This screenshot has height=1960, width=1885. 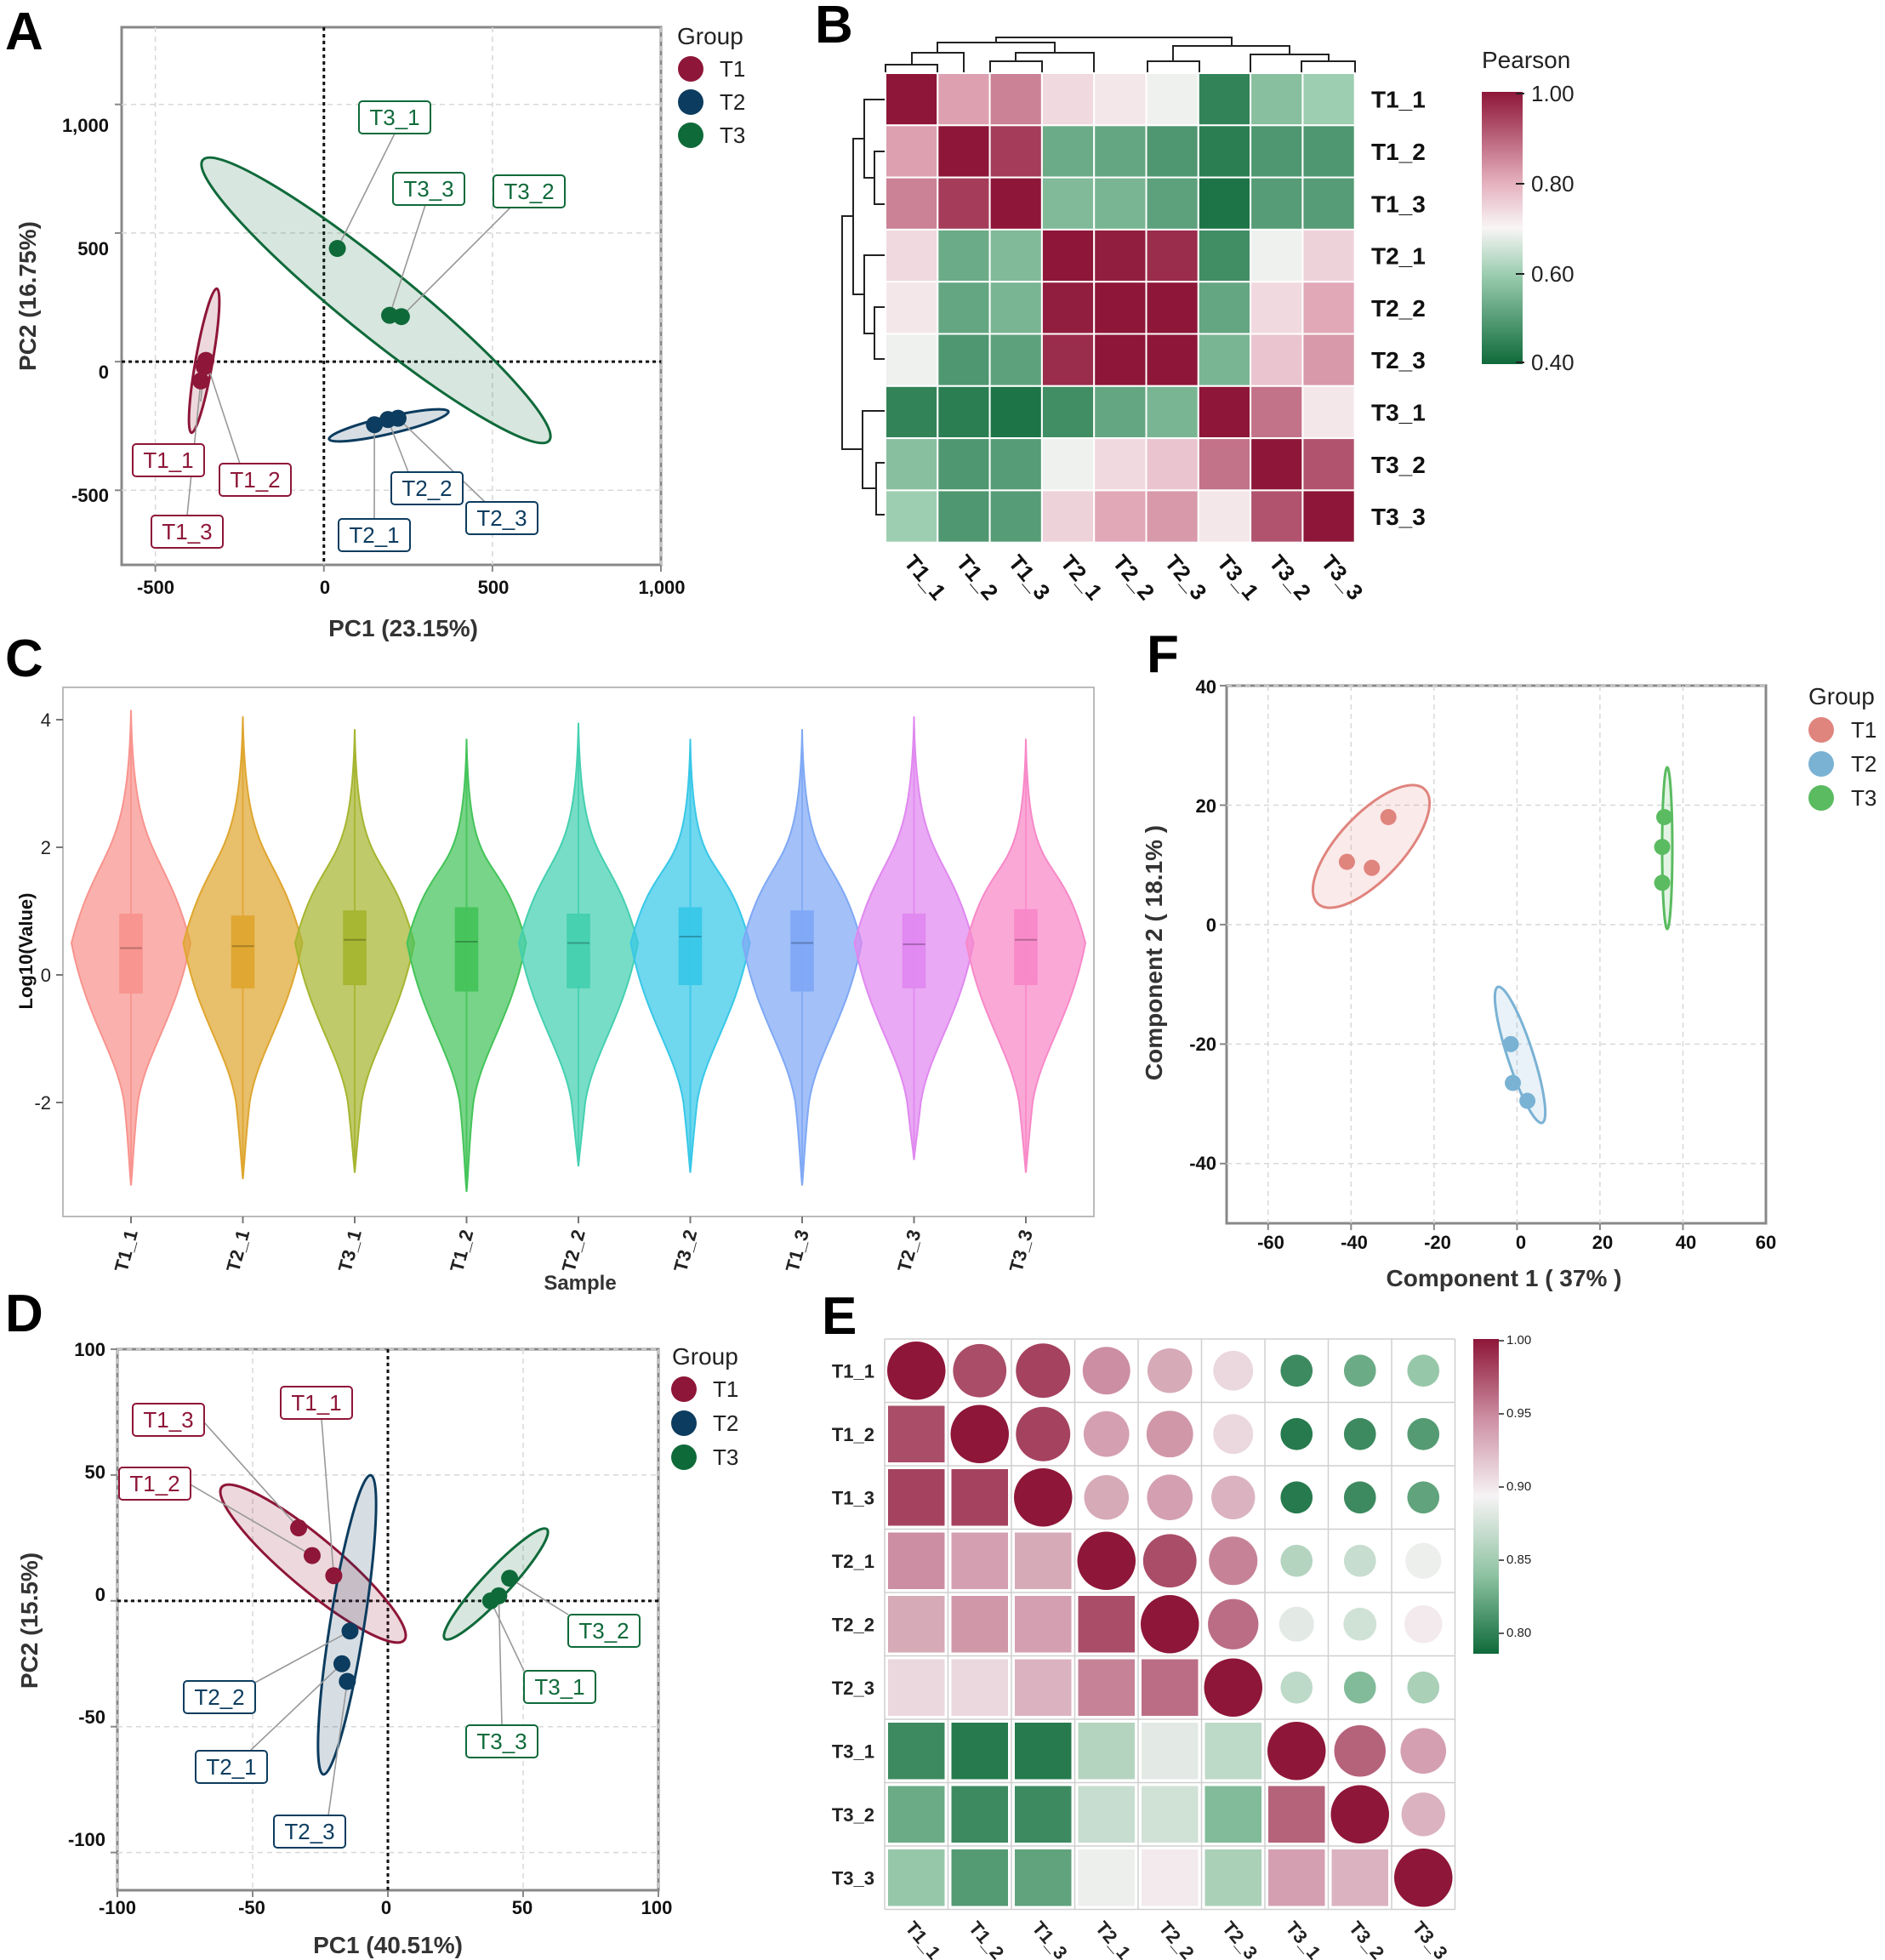 What do you see at coordinates (1170, 1625) in the screenshot?
I see `panel-e-cells` at bounding box center [1170, 1625].